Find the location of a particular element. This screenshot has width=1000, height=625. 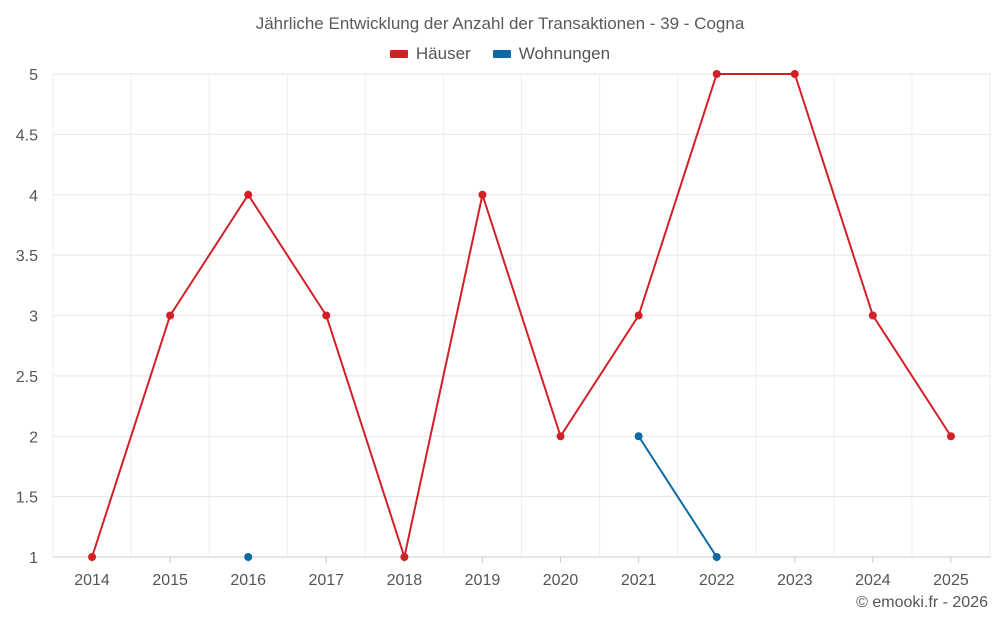

y-tick-label: 4 is located at coordinates (33, 196).